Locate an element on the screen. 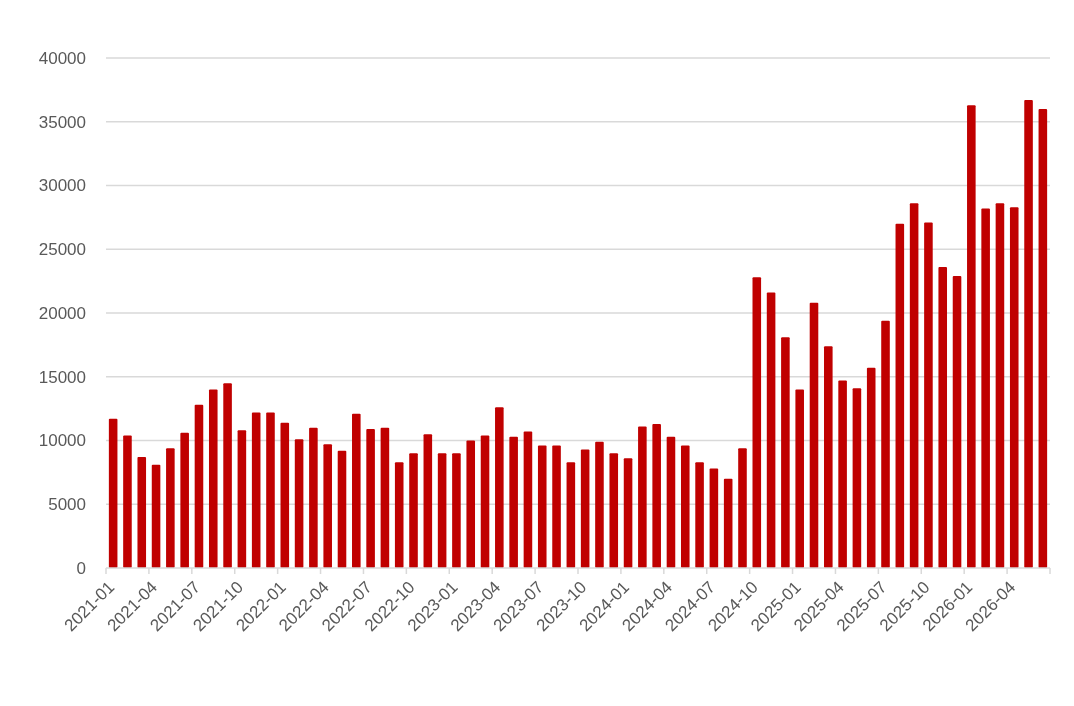  y-tick-label: 35000 is located at coordinates (62, 122).